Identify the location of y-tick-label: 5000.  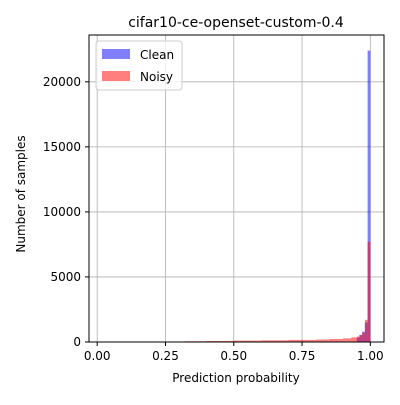
(65, 277).